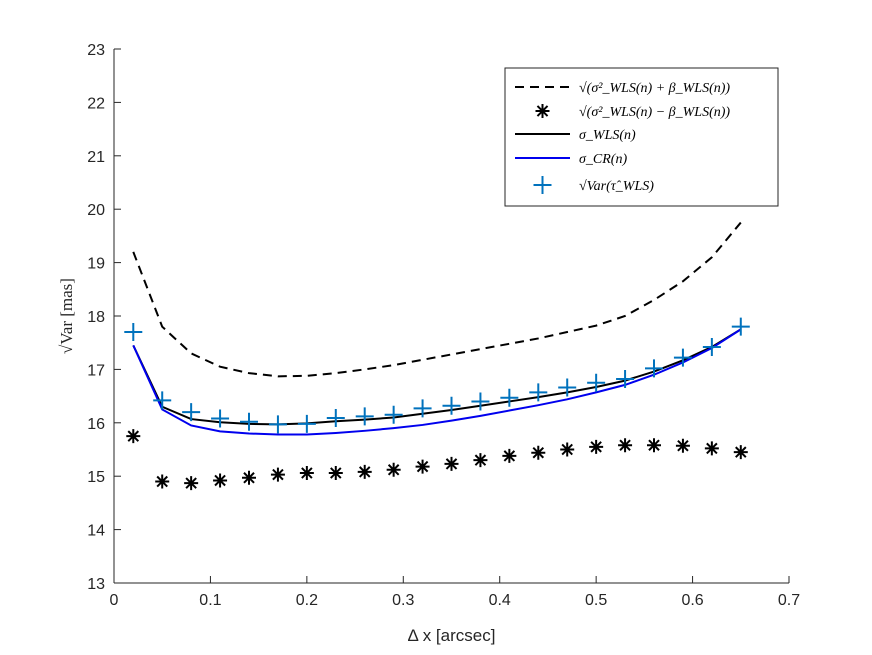  What do you see at coordinates (96, 50) in the screenshot?
I see `y-tick-label: 23` at bounding box center [96, 50].